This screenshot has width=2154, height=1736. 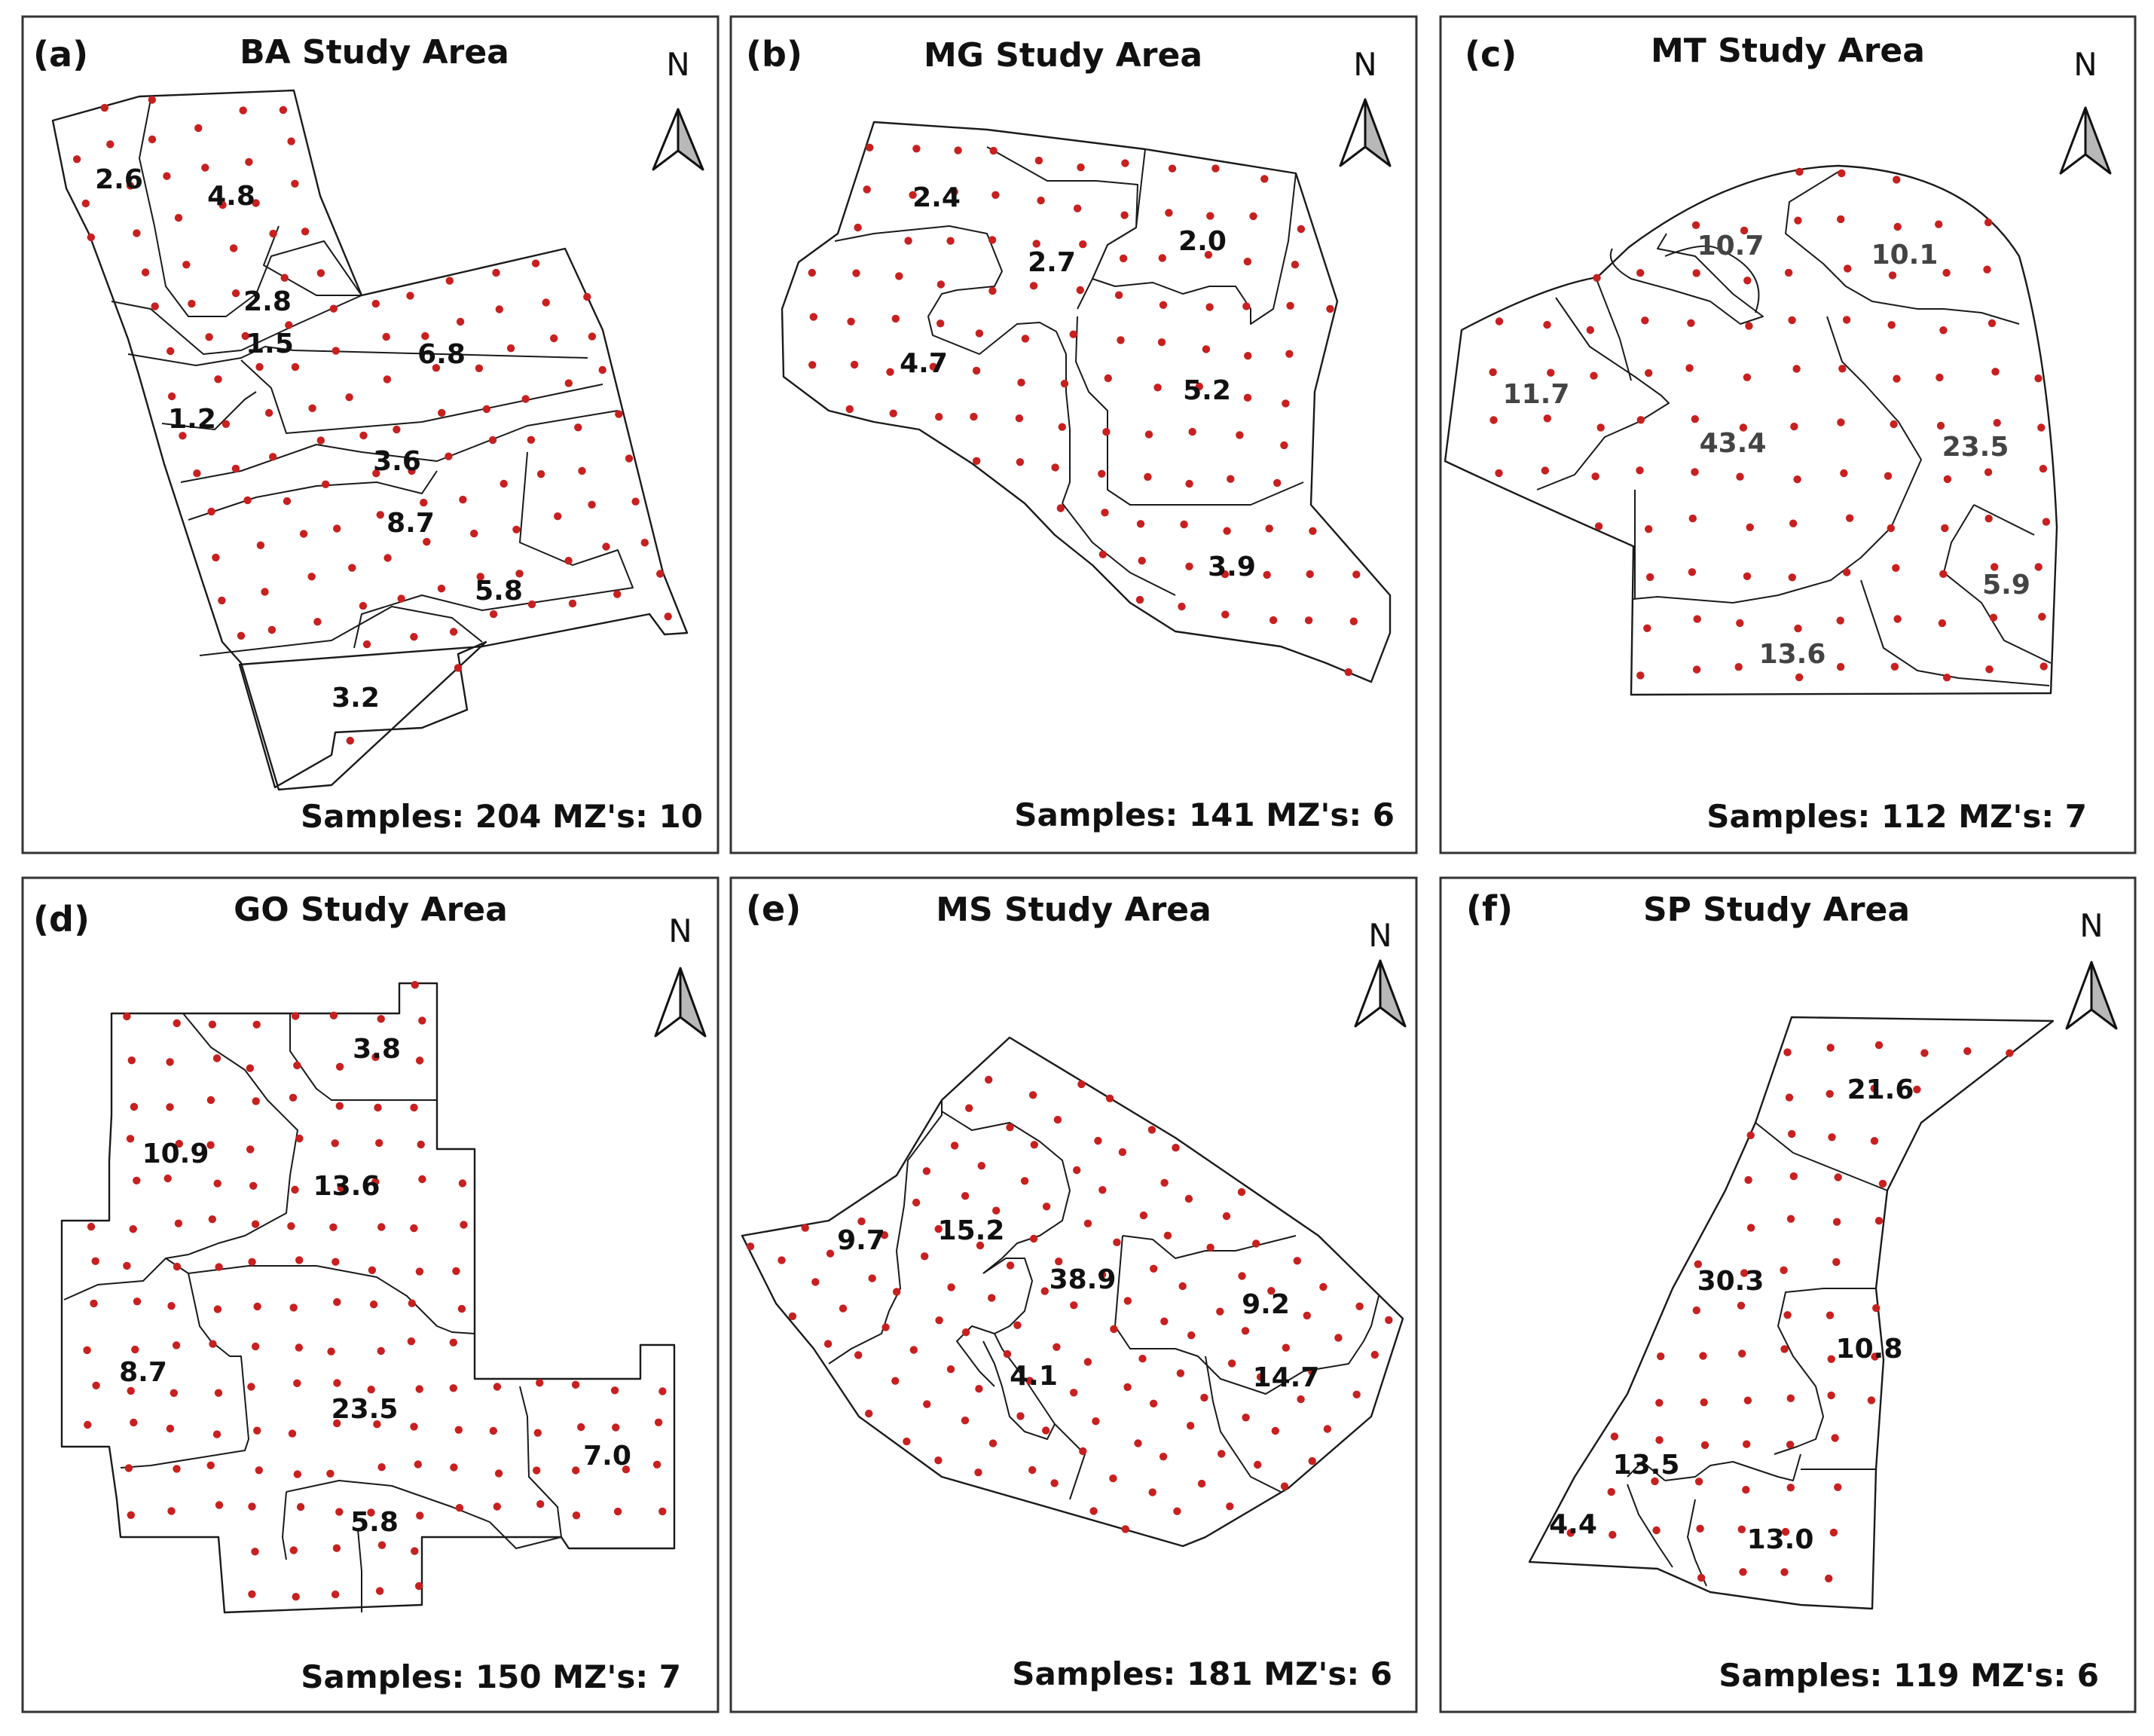 I want to click on zone-label: 14.7, so click(x=1286, y=1377).